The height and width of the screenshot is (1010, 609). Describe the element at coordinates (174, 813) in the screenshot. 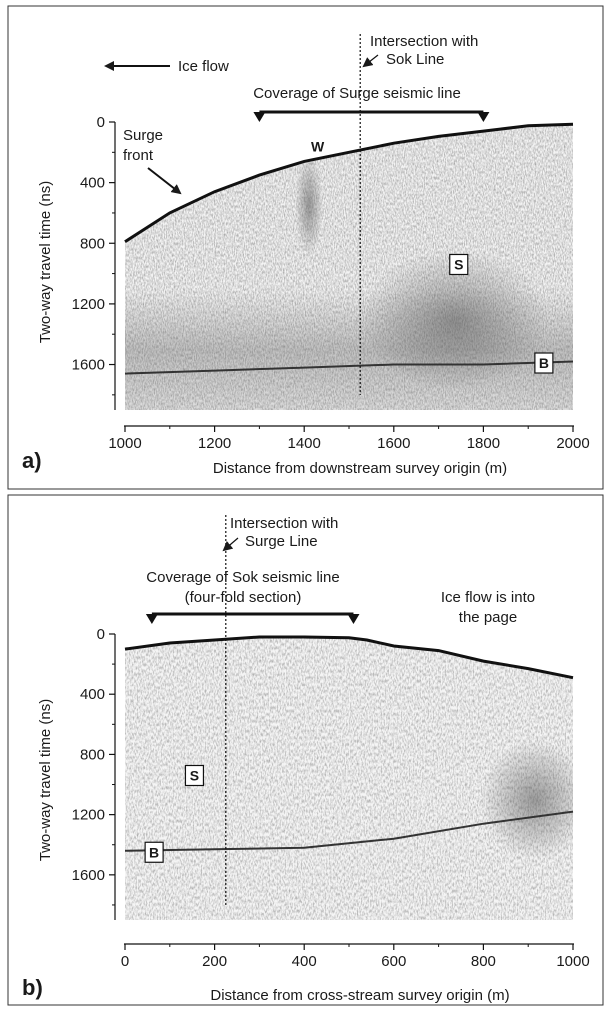

I see `panel-b-markers: SB` at that location.